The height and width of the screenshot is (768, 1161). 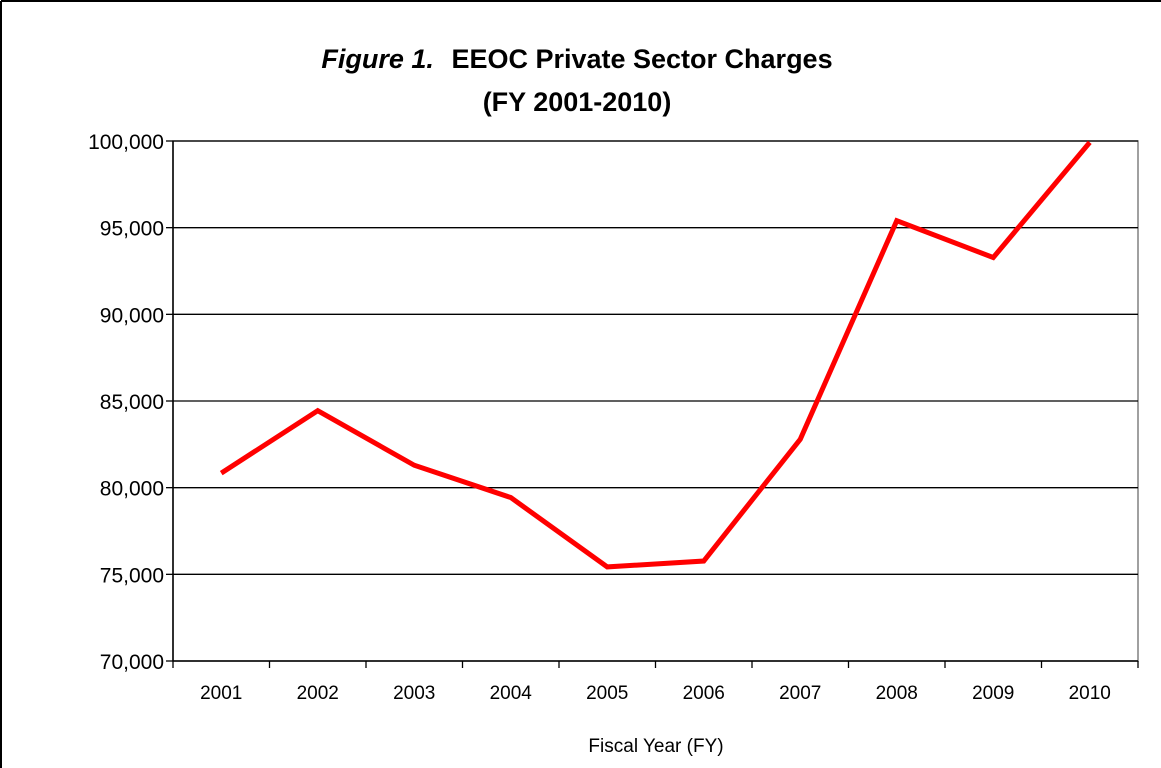 What do you see at coordinates (897, 693) in the screenshot?
I see `x-tick-label: 2008` at bounding box center [897, 693].